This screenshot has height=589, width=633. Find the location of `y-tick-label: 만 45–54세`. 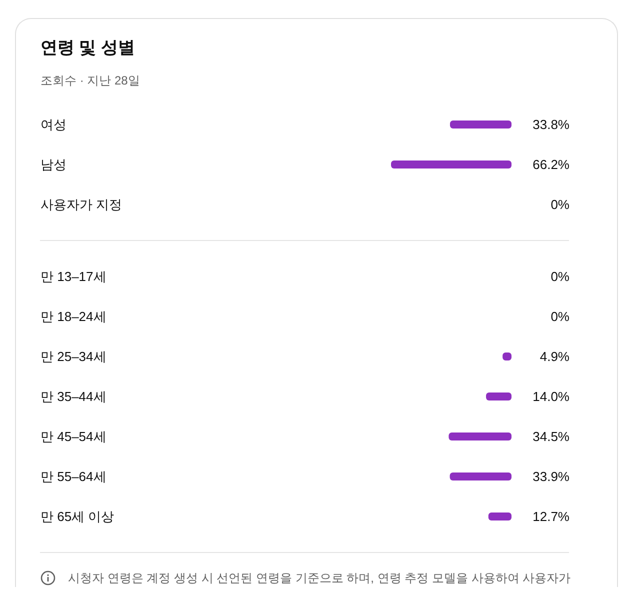

y-tick-label: 만 45–54세 is located at coordinates (73, 436).